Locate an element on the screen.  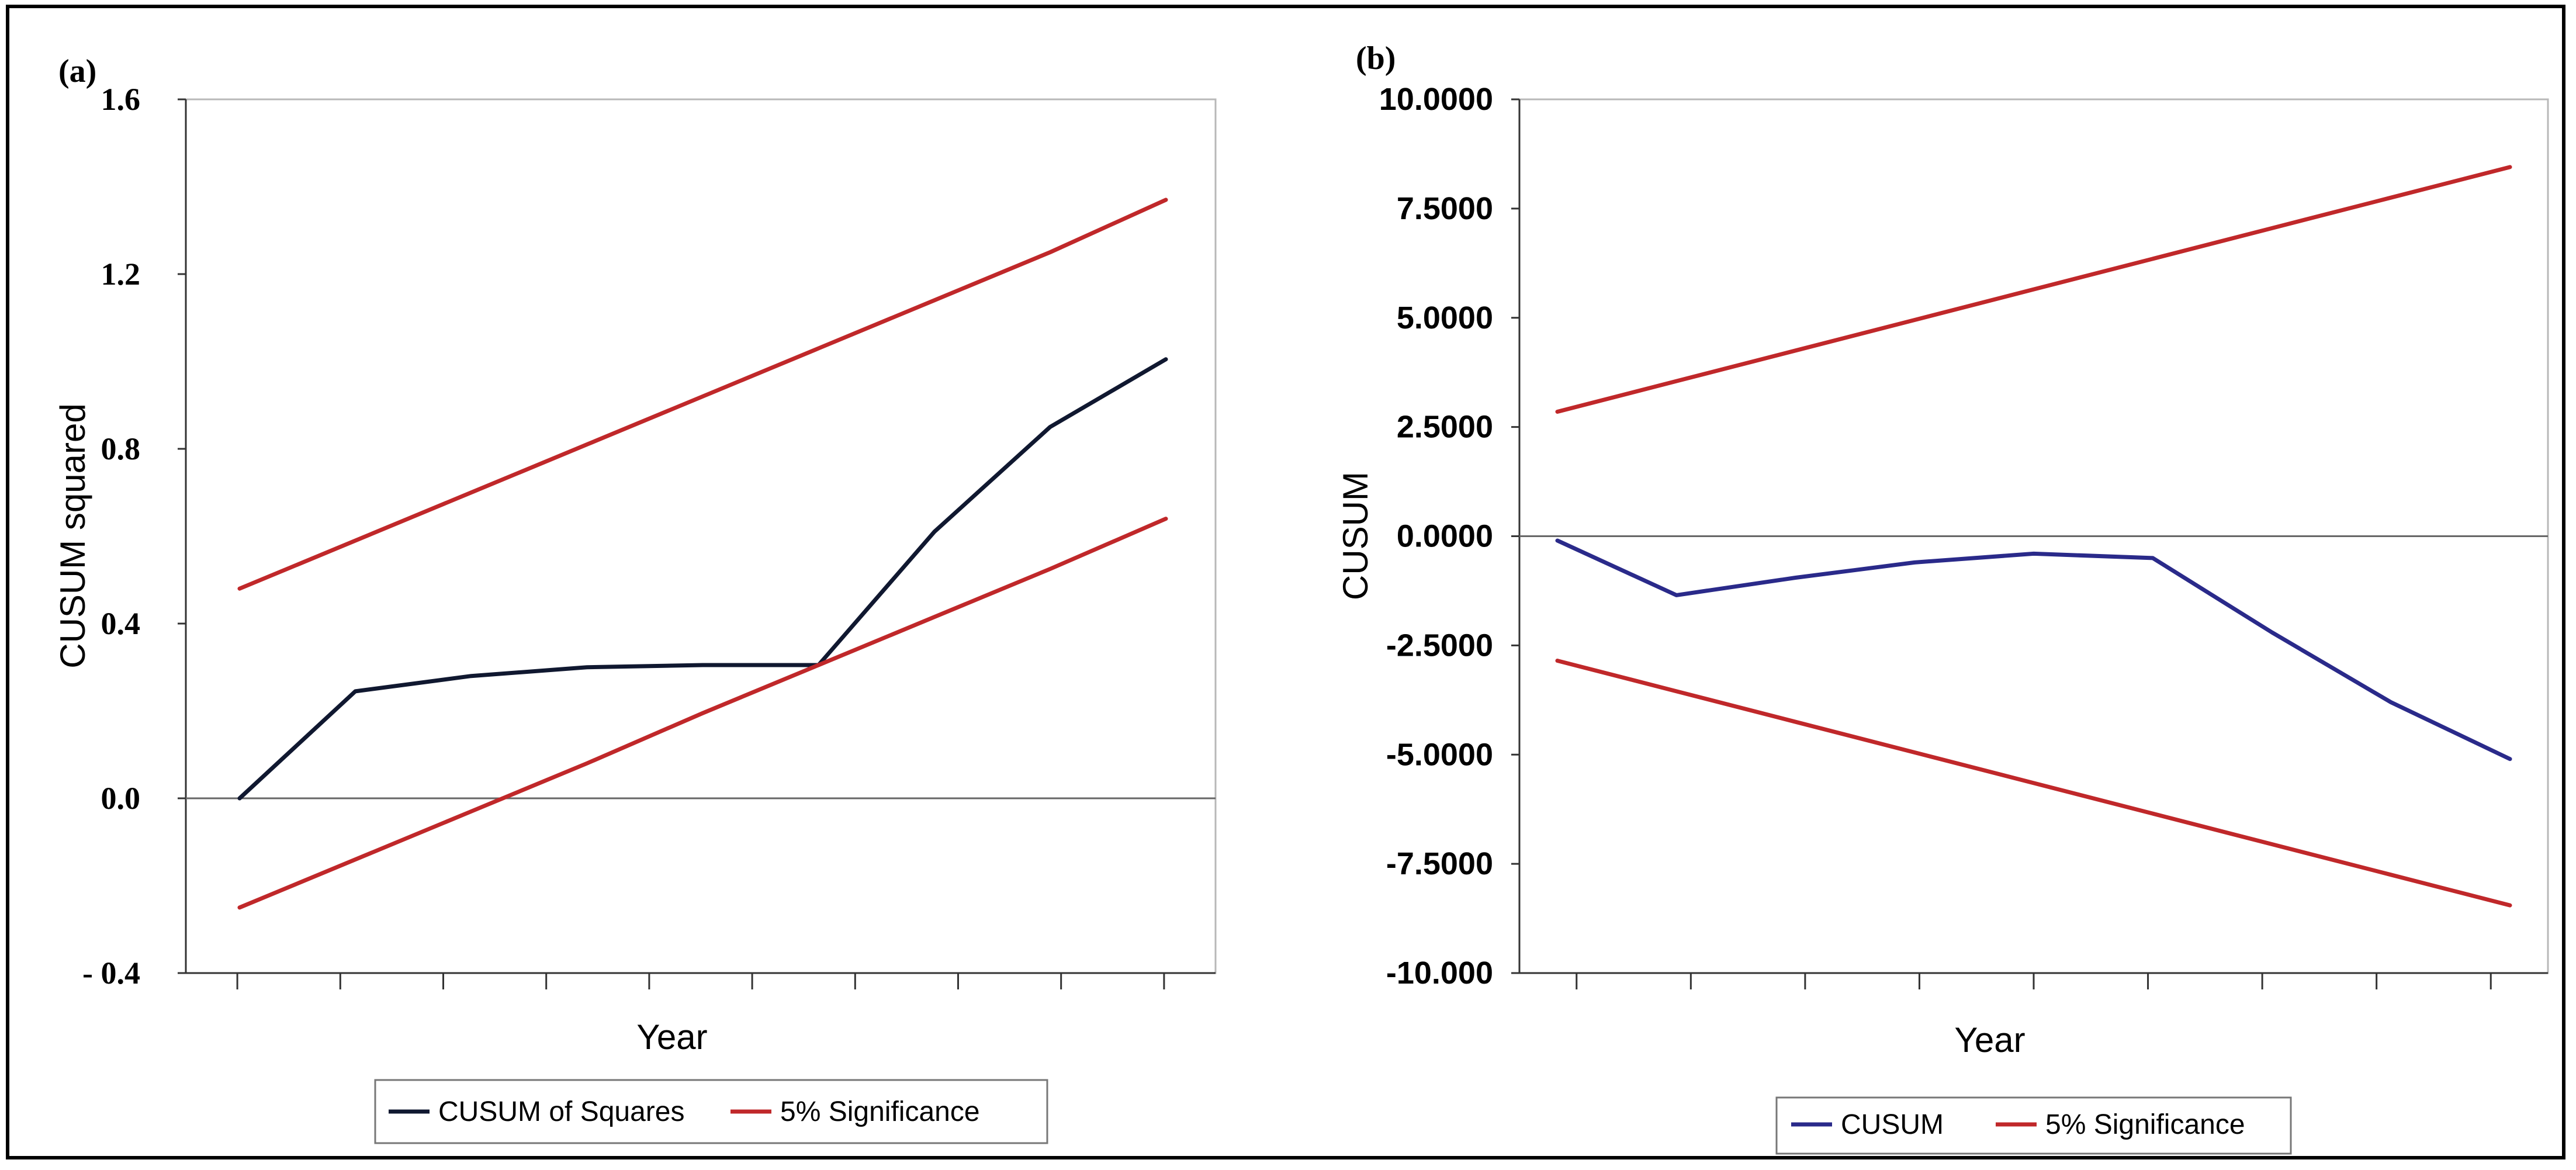
panel-b-ytick-label: 0.0000 is located at coordinates (1445, 536).